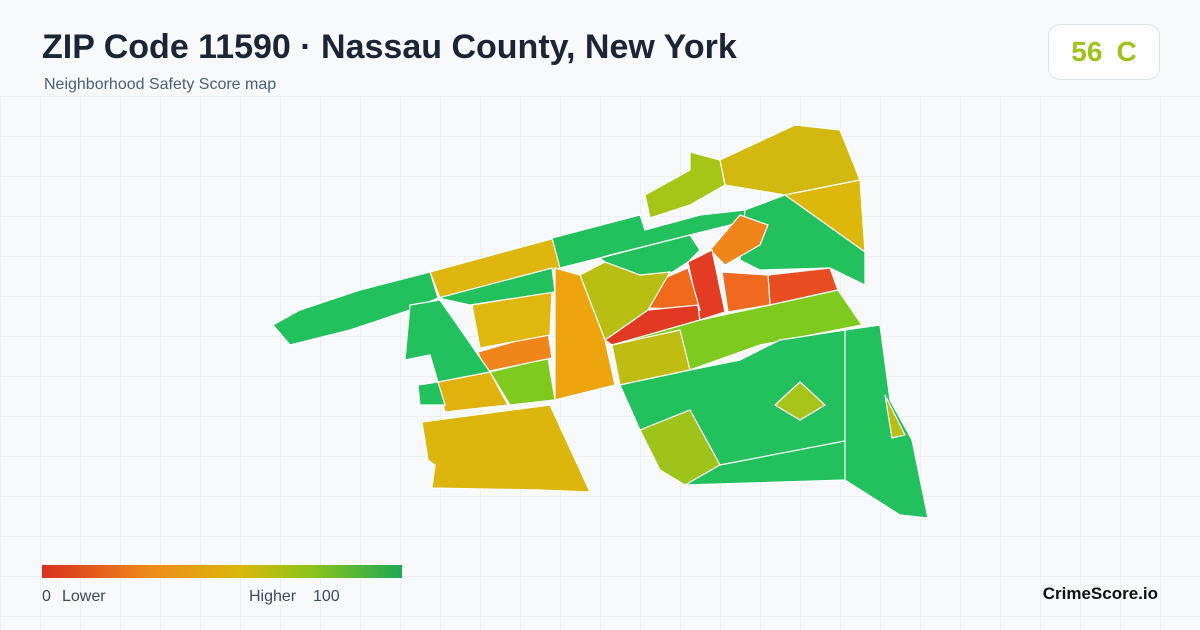 Image resolution: width=1200 pixels, height=630 pixels. What do you see at coordinates (1126, 51) in the screenshot?
I see `grade: C` at bounding box center [1126, 51].